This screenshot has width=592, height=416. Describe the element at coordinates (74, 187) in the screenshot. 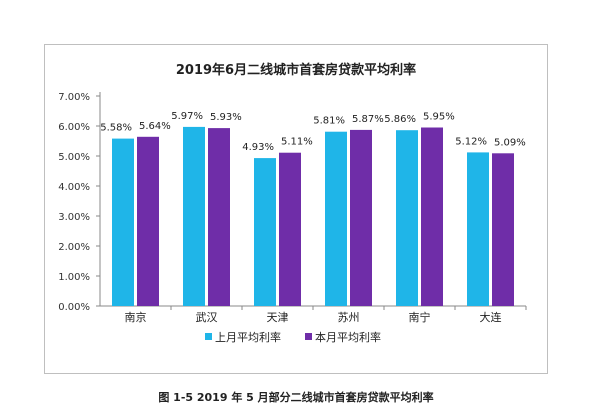

I see `y-tick-label: 4.00%` at that location.